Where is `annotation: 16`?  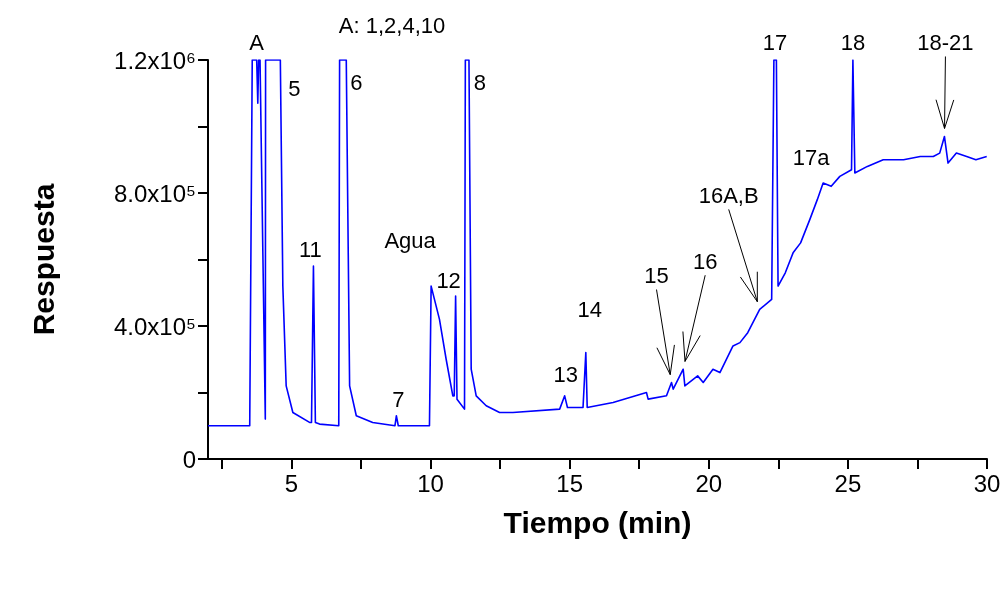 annotation: 16 is located at coordinates (705, 261).